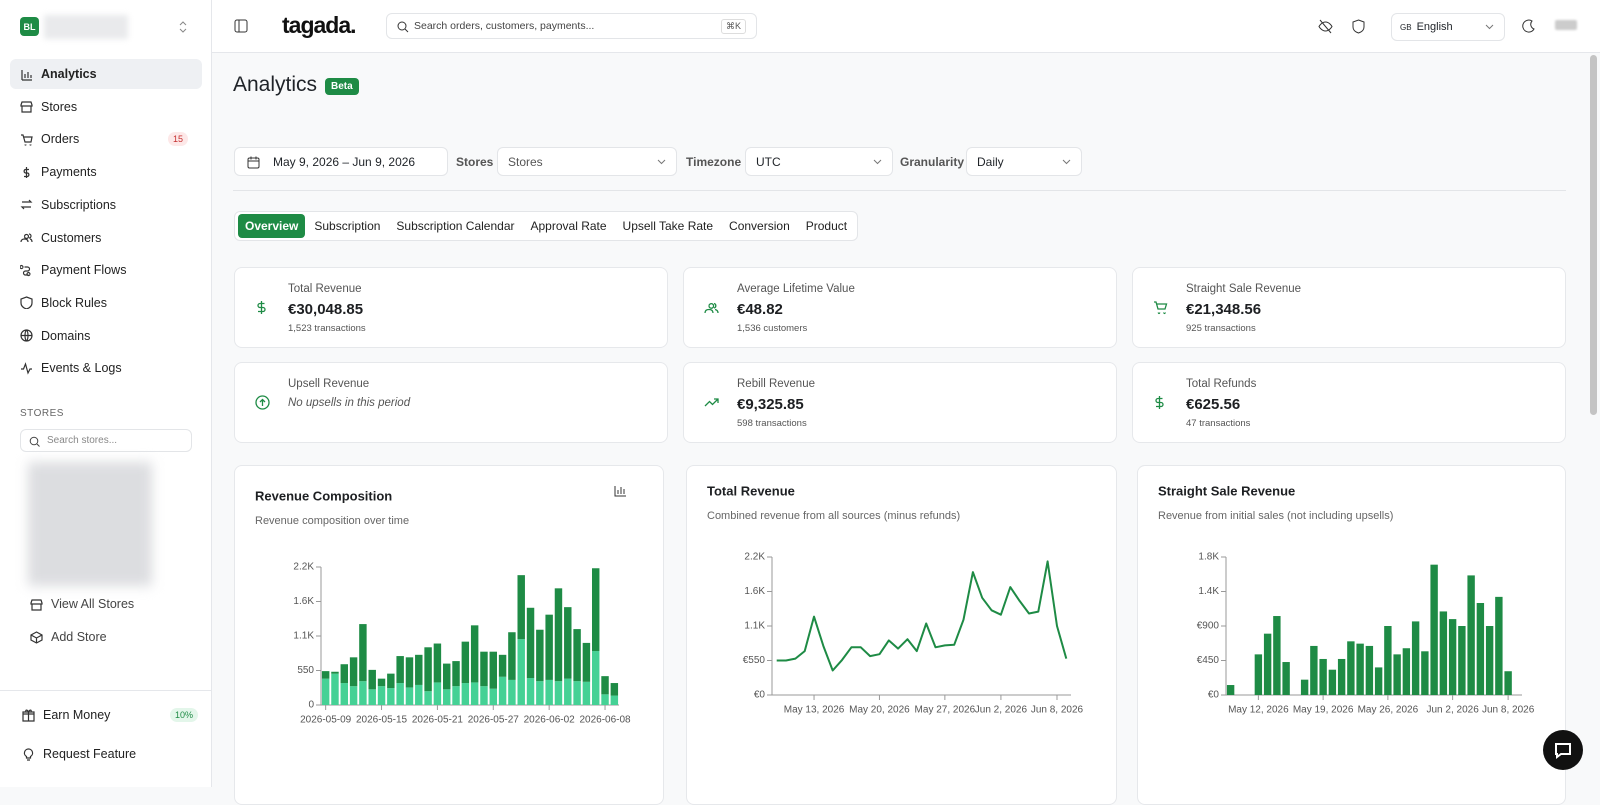 The image size is (1600, 805). What do you see at coordinates (59, 106) in the screenshot?
I see `nav-label: Stores` at bounding box center [59, 106].